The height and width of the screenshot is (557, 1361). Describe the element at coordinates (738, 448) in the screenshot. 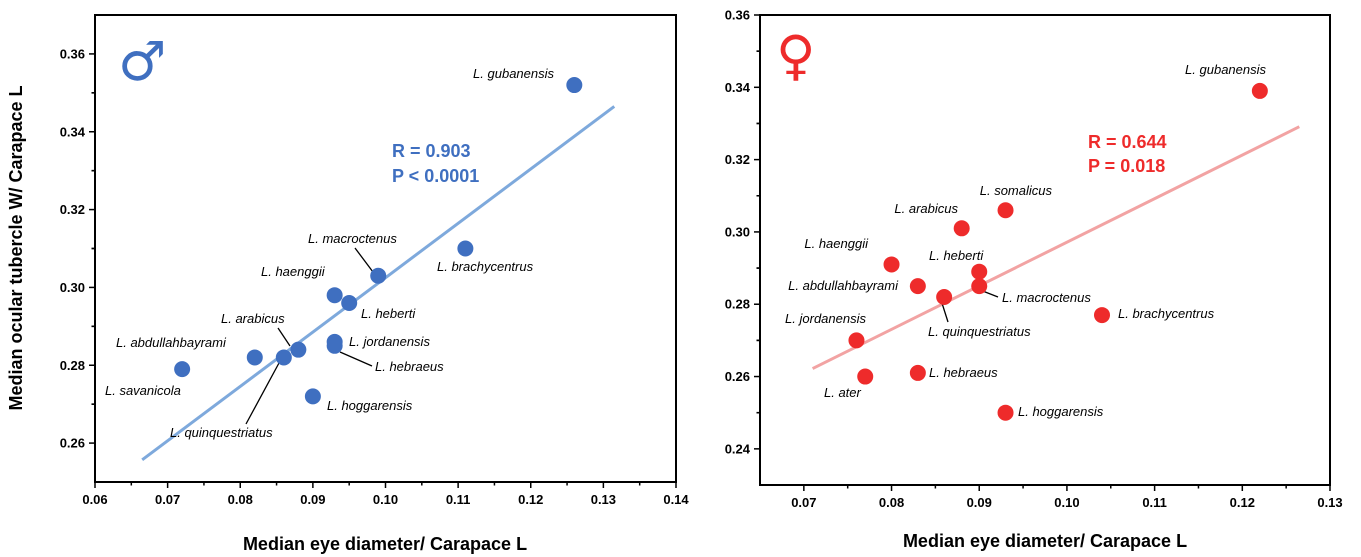

I see `y-tick-label: 0.24` at that location.